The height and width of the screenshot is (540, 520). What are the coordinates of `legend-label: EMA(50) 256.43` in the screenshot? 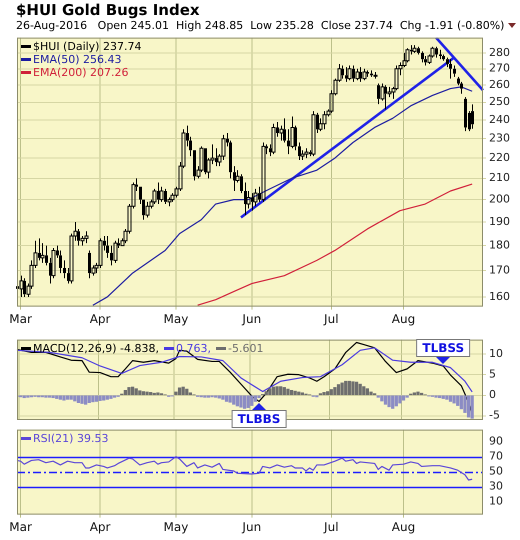 It's located at (77, 59).